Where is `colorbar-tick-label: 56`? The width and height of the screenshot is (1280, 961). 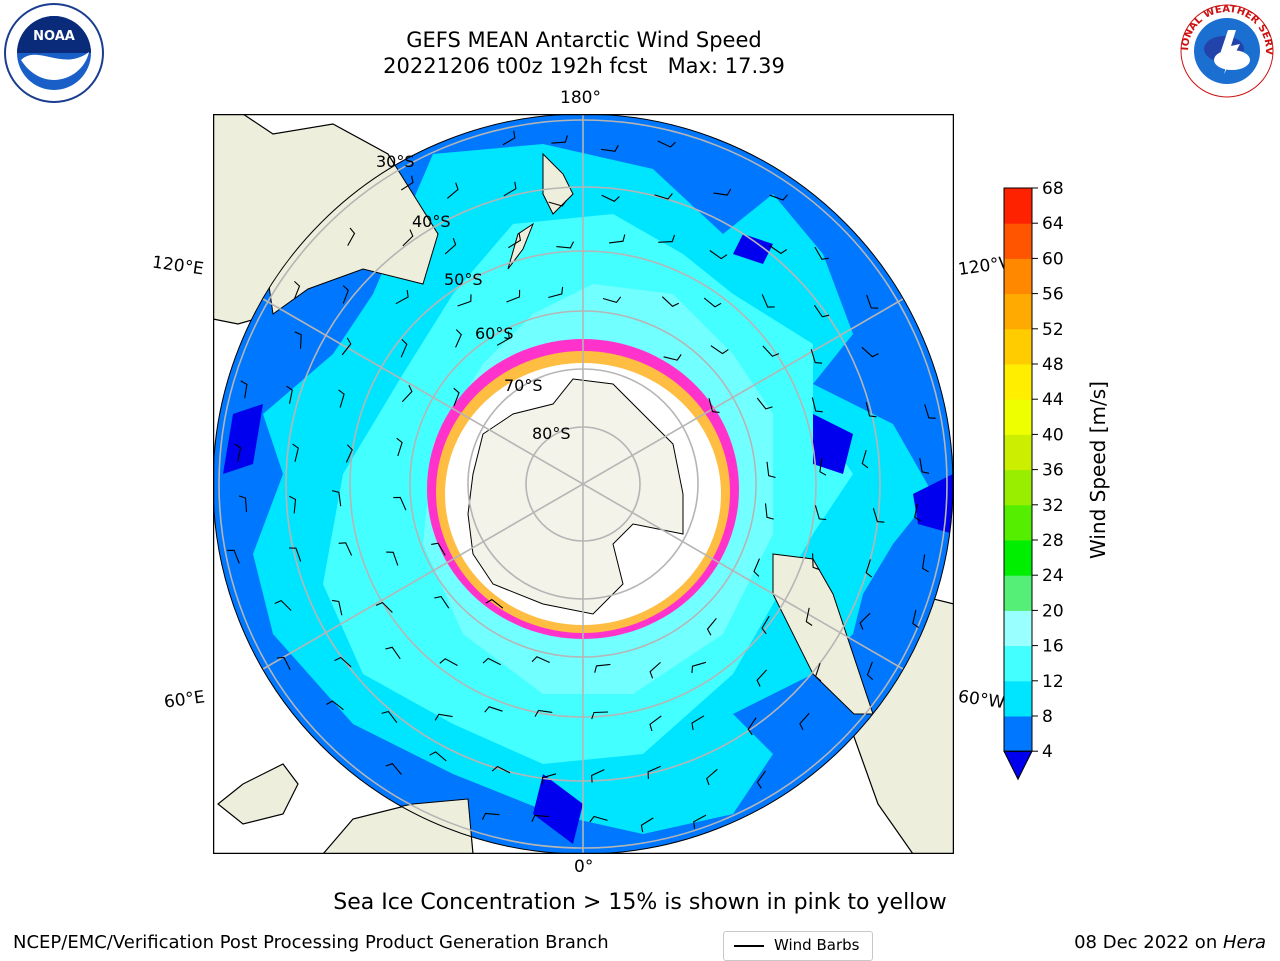
colorbar-tick-label: 56 is located at coordinates (1053, 295).